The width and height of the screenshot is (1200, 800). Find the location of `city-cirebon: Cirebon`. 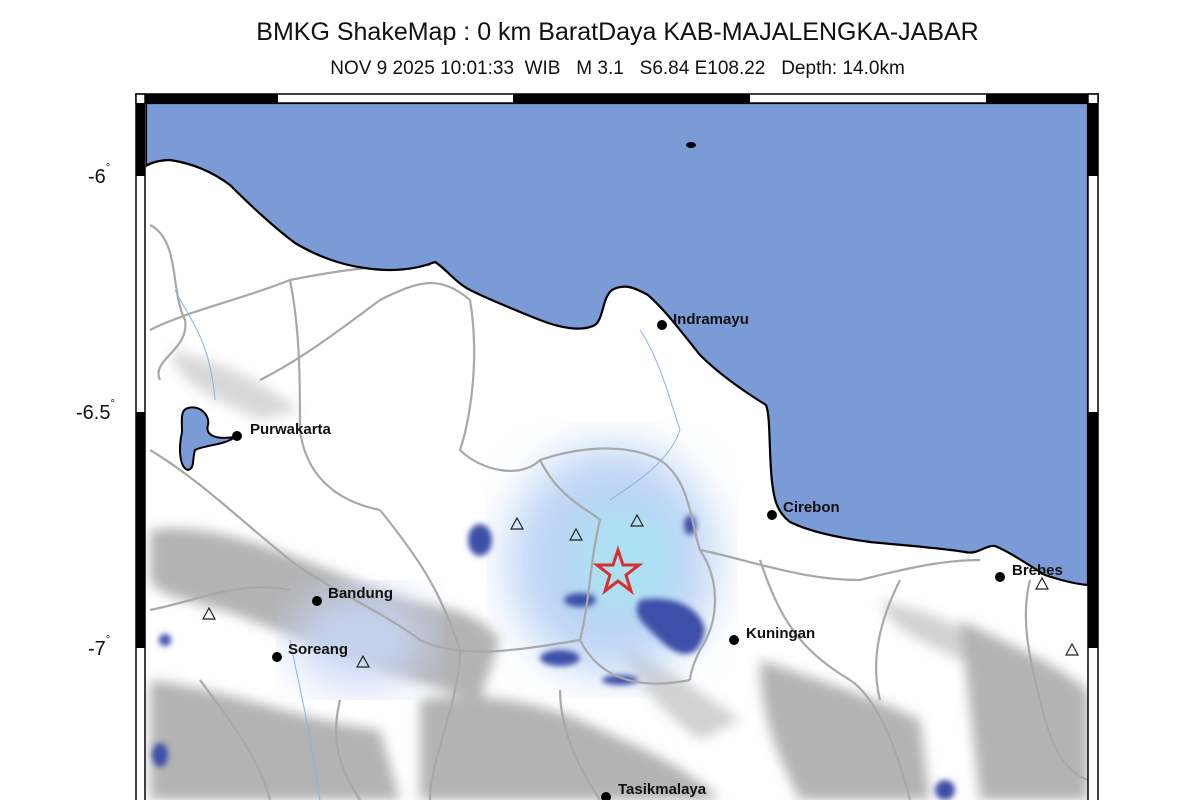

city-cirebon: Cirebon is located at coordinates (803, 509).